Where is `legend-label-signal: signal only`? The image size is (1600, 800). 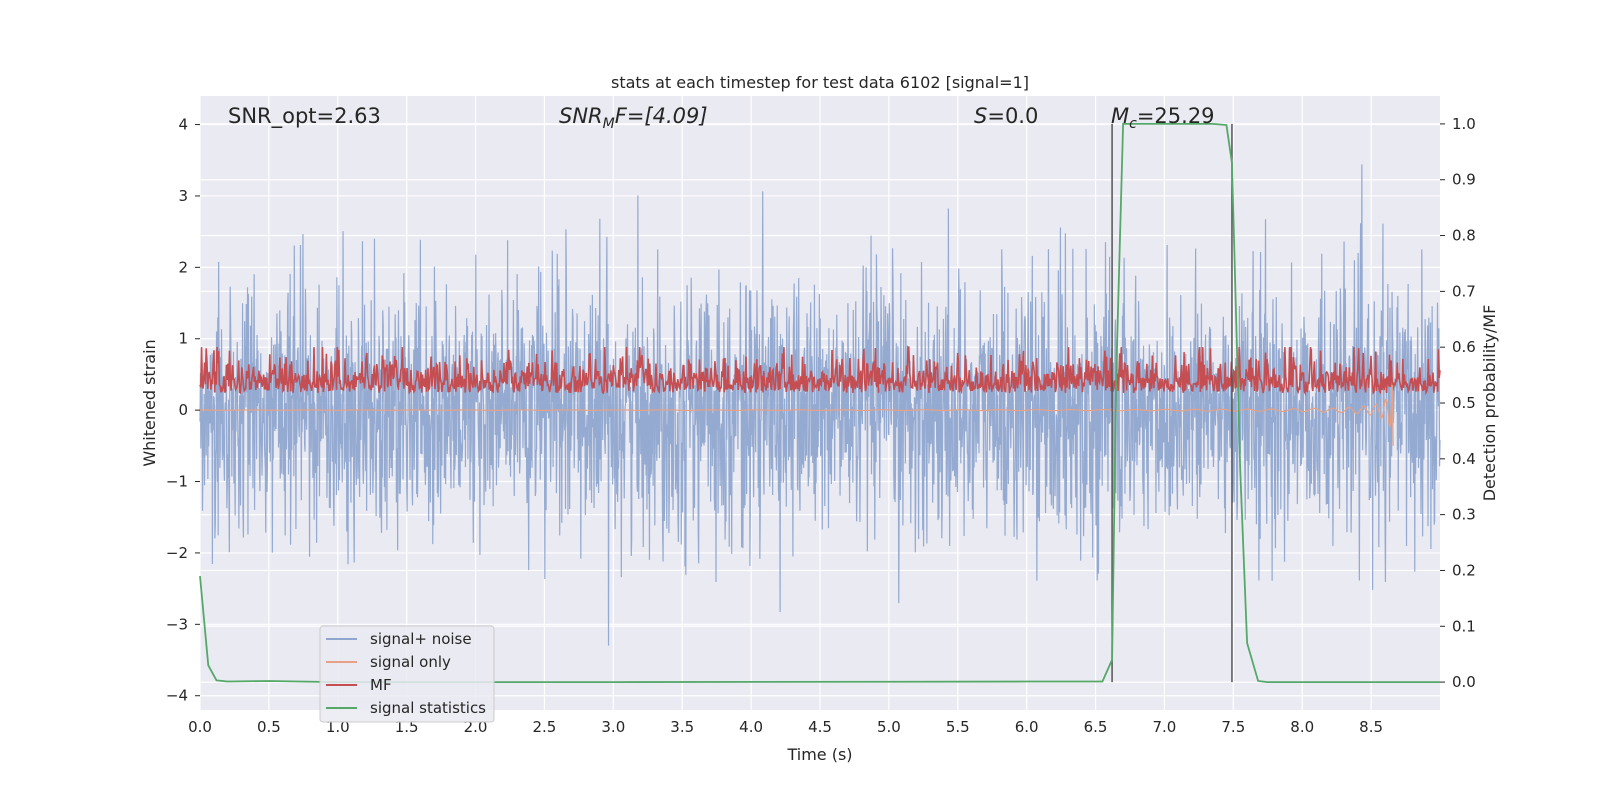
legend-label-signal: signal only is located at coordinates (410, 662).